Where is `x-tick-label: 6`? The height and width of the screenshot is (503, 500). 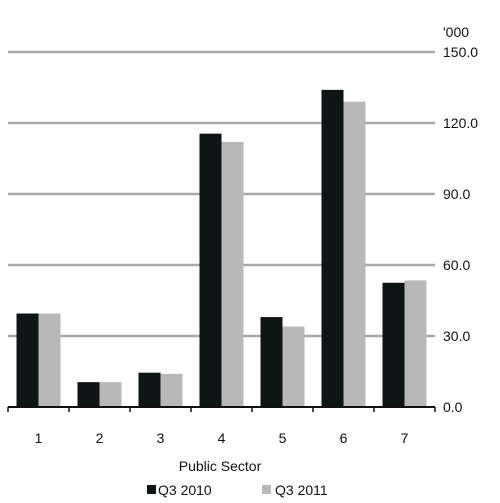 x-tick-label: 6 is located at coordinates (344, 438).